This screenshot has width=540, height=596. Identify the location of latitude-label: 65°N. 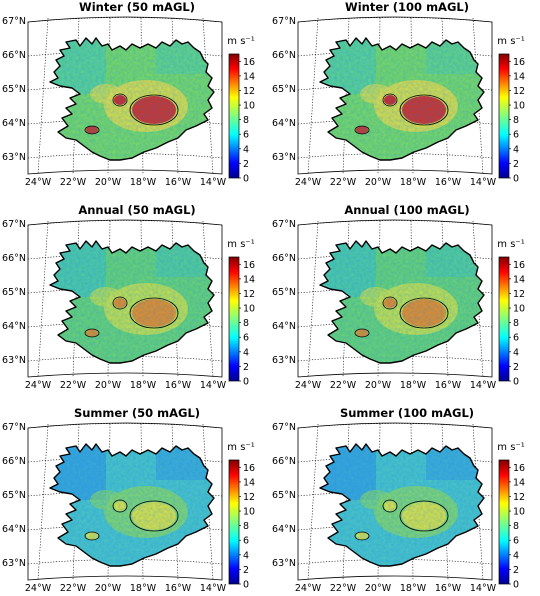
(284, 89).